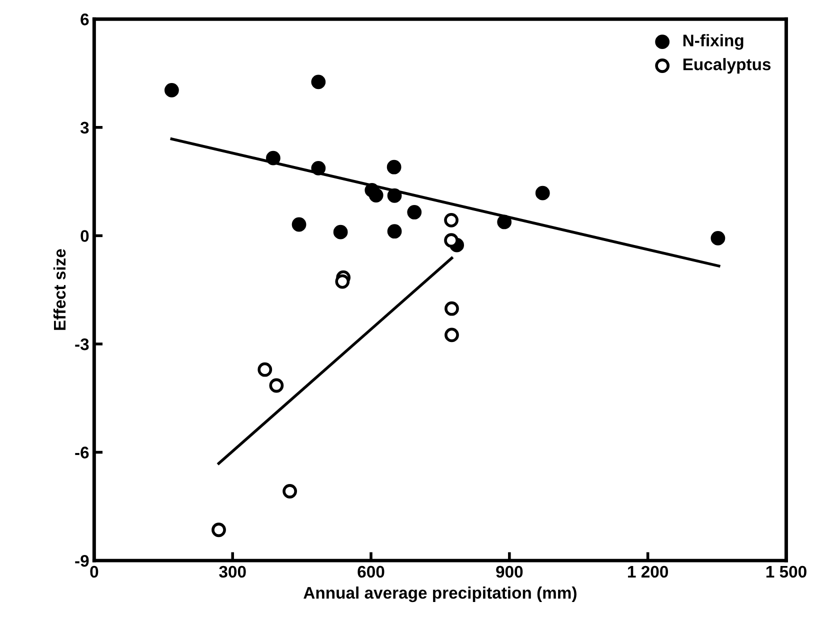 The image size is (819, 637). Describe the element at coordinates (94, 572) in the screenshot. I see `x-tick-label: 0` at that location.